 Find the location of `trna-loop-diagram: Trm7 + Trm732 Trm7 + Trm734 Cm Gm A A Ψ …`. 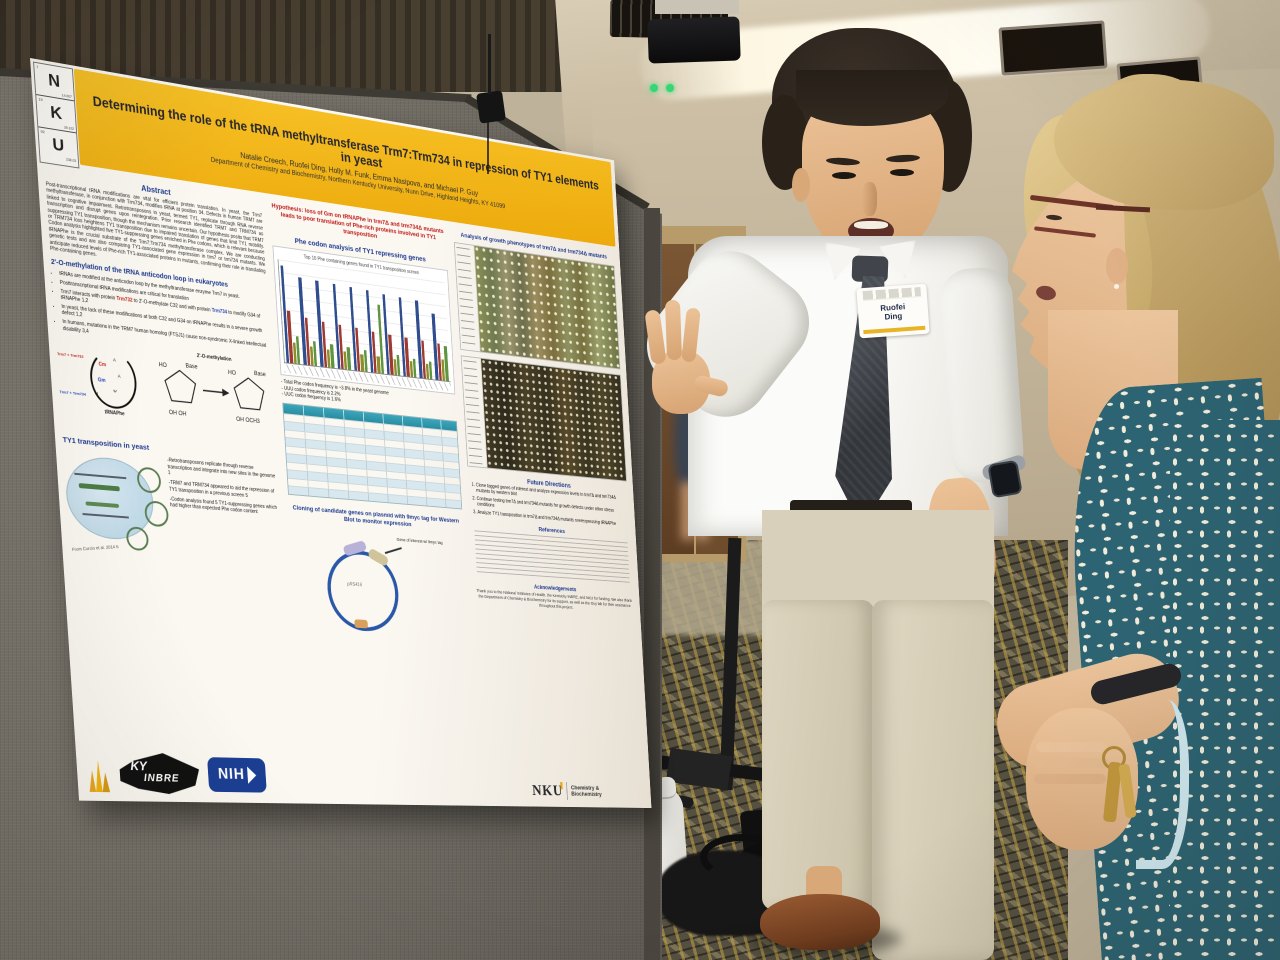

trna-loop-diagram: Trm7 + Trm732 Trm7 + Trm734 Cm Gm A A Ψ … is located at coordinates (108, 387).